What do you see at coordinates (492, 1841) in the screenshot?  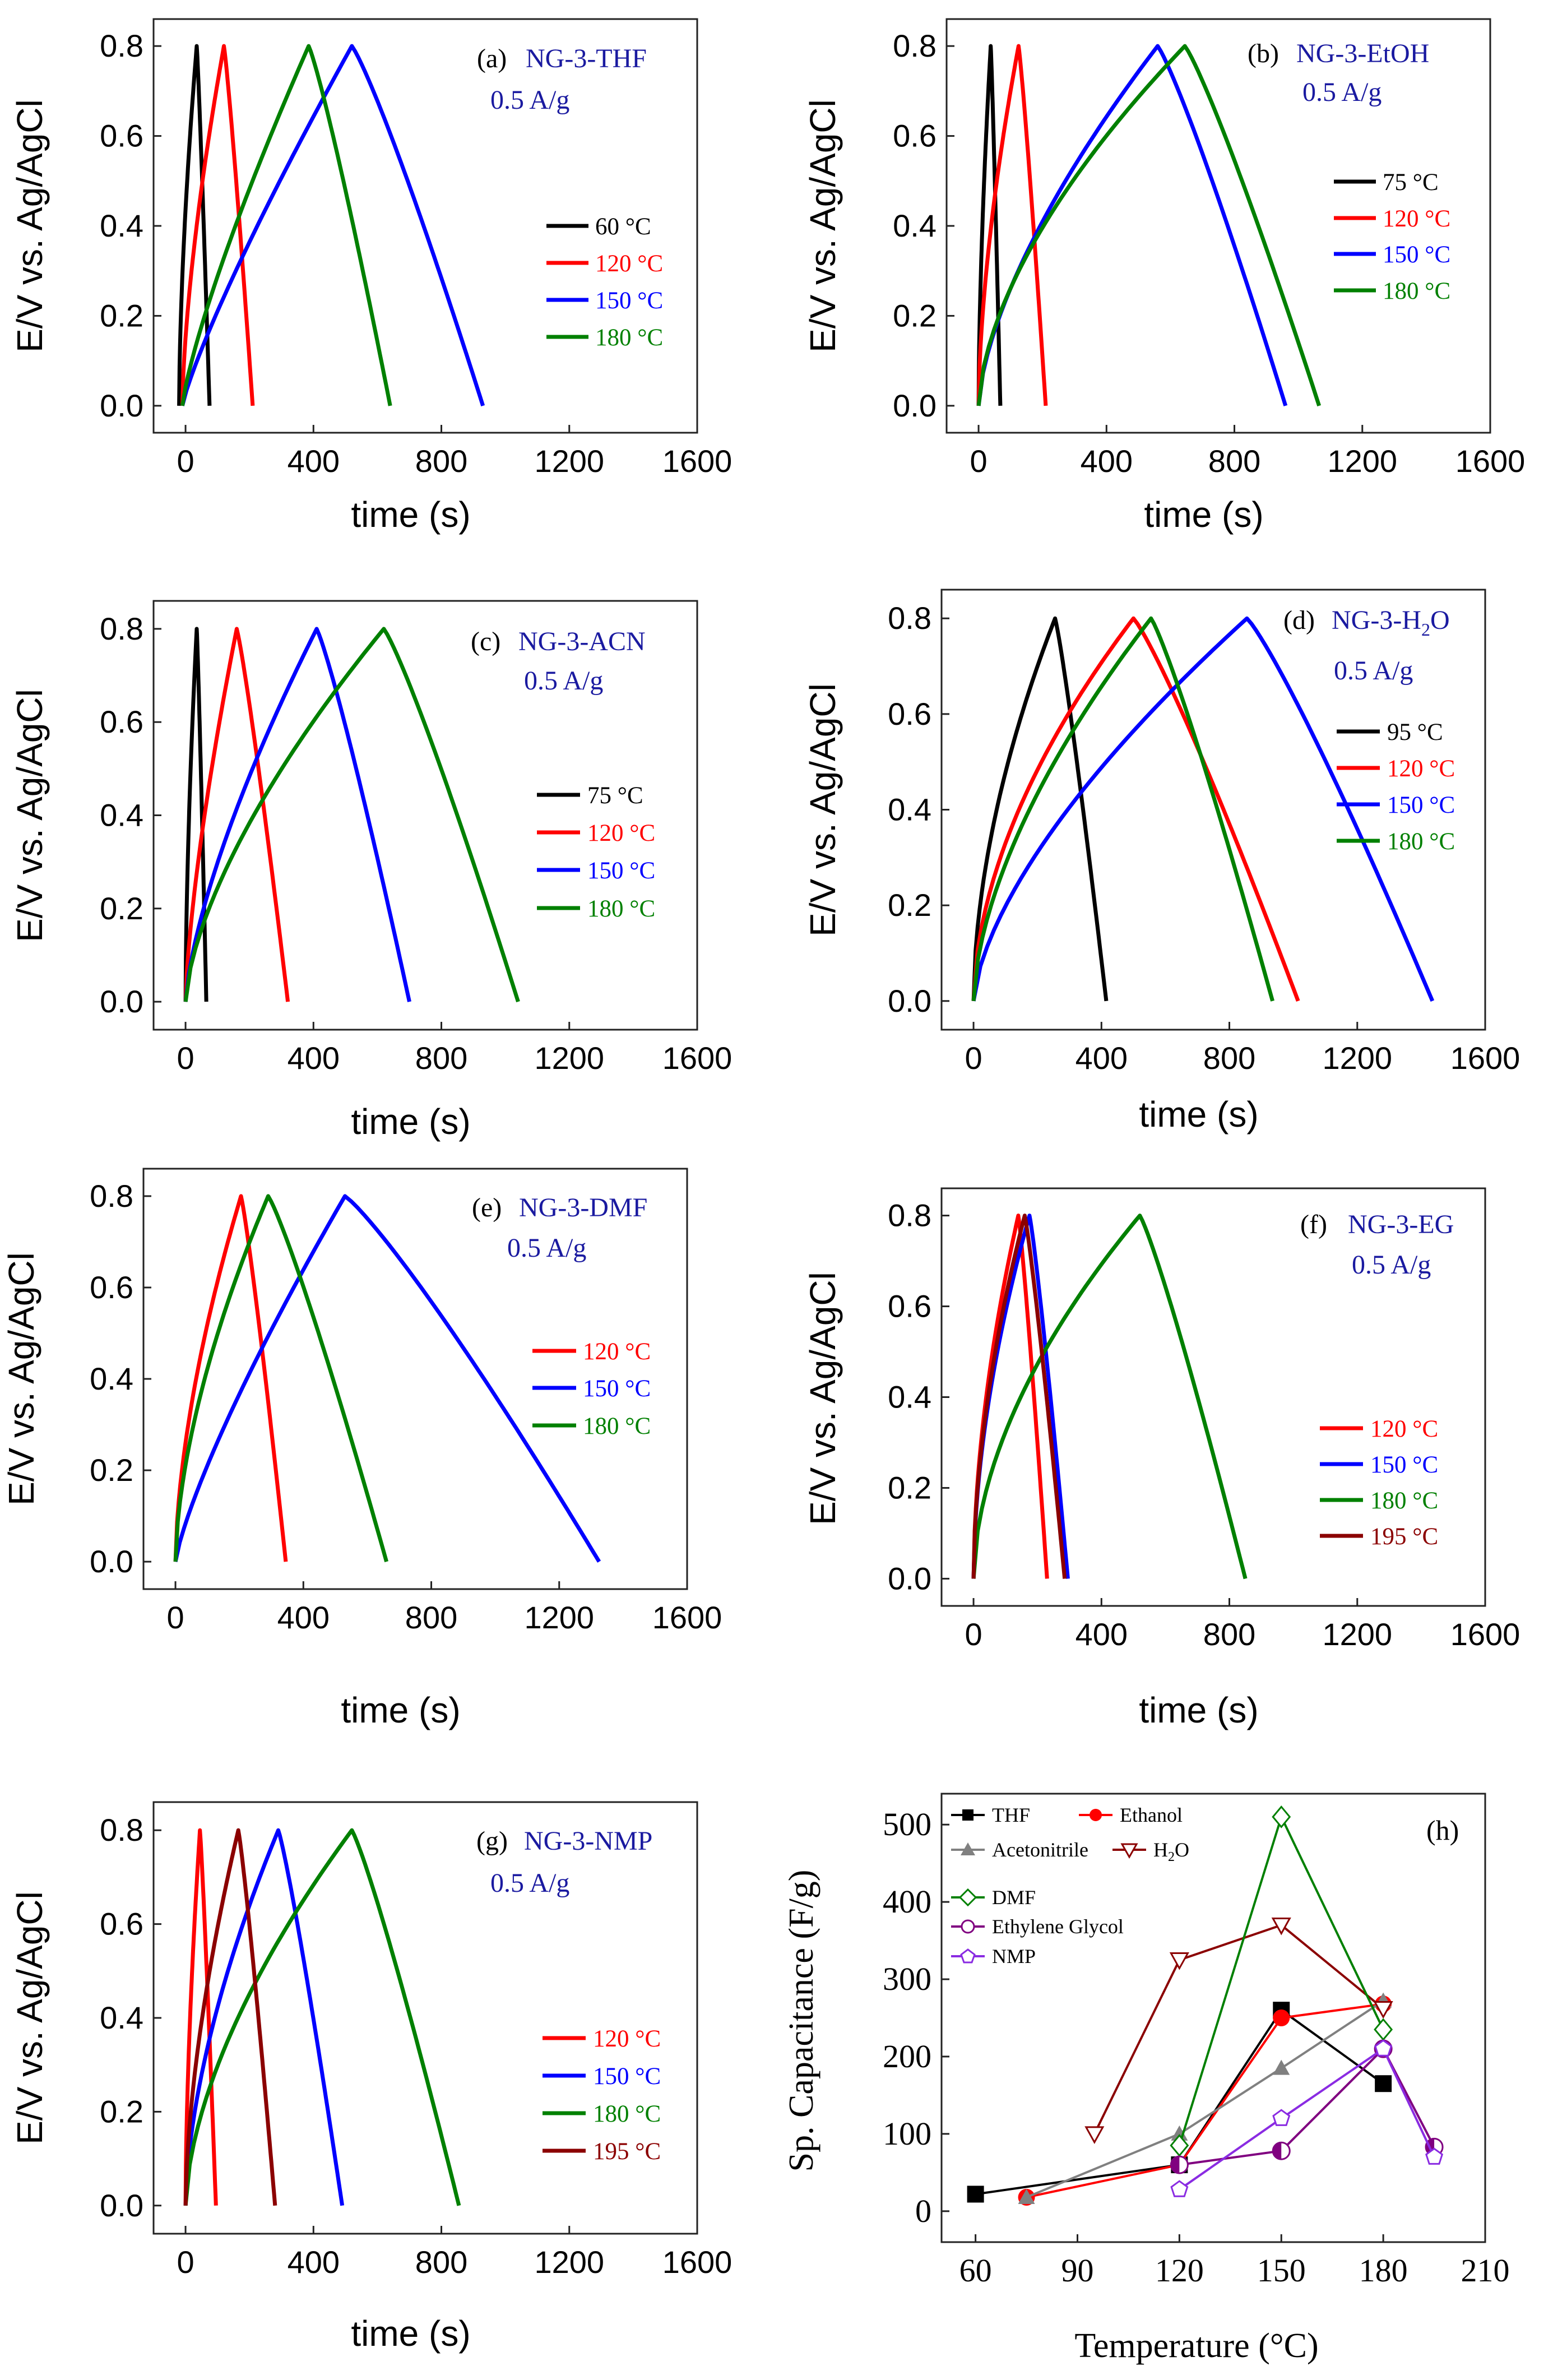 I see `panel-label: (g)` at bounding box center [492, 1841].